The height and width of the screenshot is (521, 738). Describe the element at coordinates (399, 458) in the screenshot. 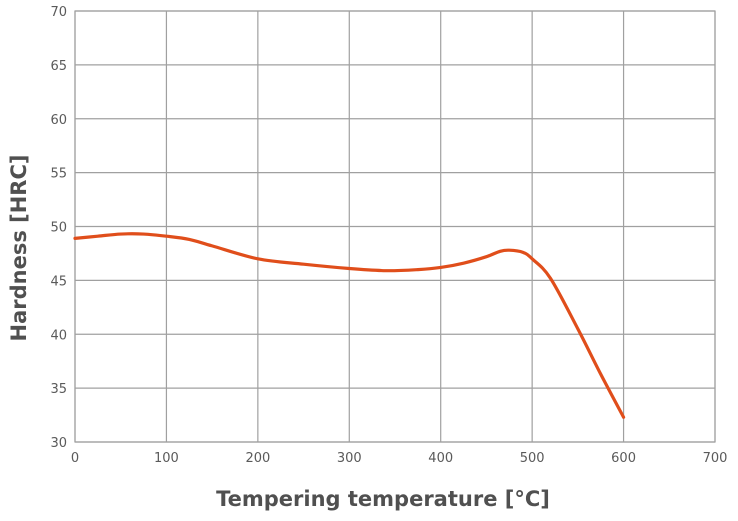

I see `x-axis-tick-labels: 0 100 200 300 400 500 600 700` at that location.